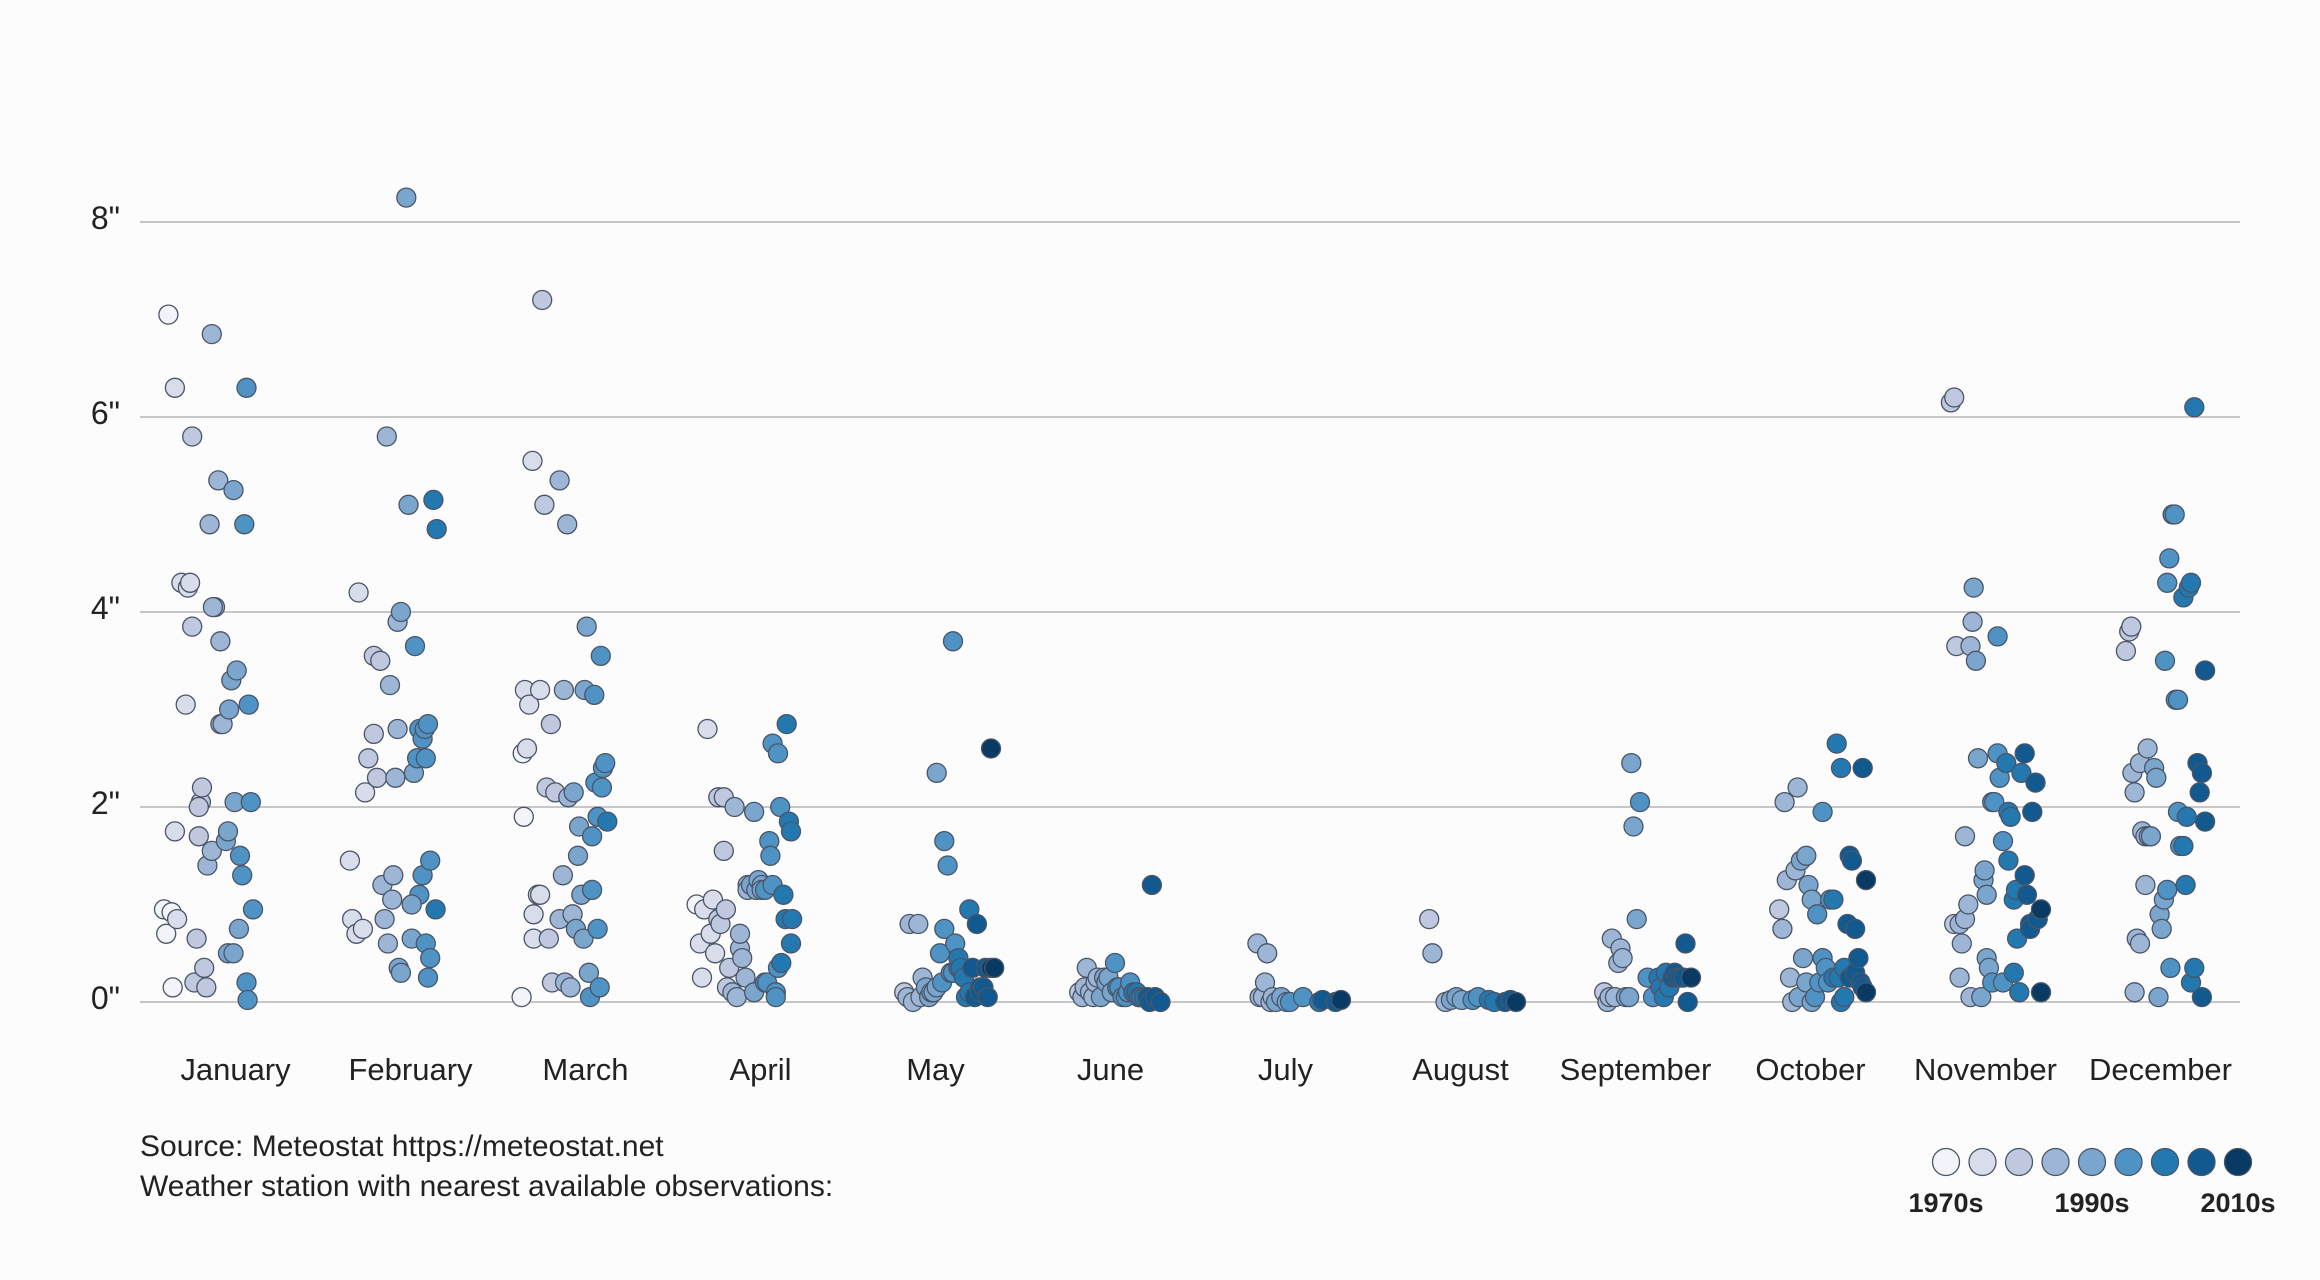 Image resolution: width=2320 pixels, height=1280 pixels. What do you see at coordinates (585, 1069) in the screenshot?
I see `x-tick-label: March` at bounding box center [585, 1069].